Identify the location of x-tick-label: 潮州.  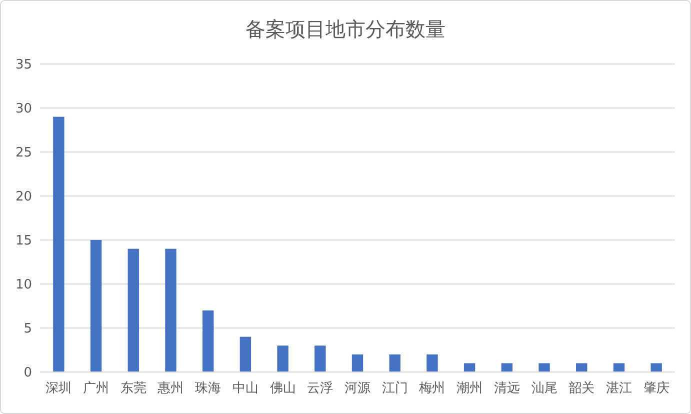
(469, 388).